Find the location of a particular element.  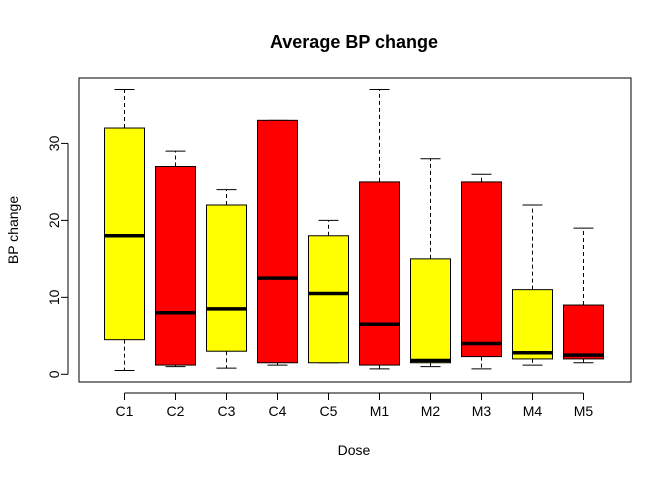

chart-title: Average BP change is located at coordinates (354, 42).